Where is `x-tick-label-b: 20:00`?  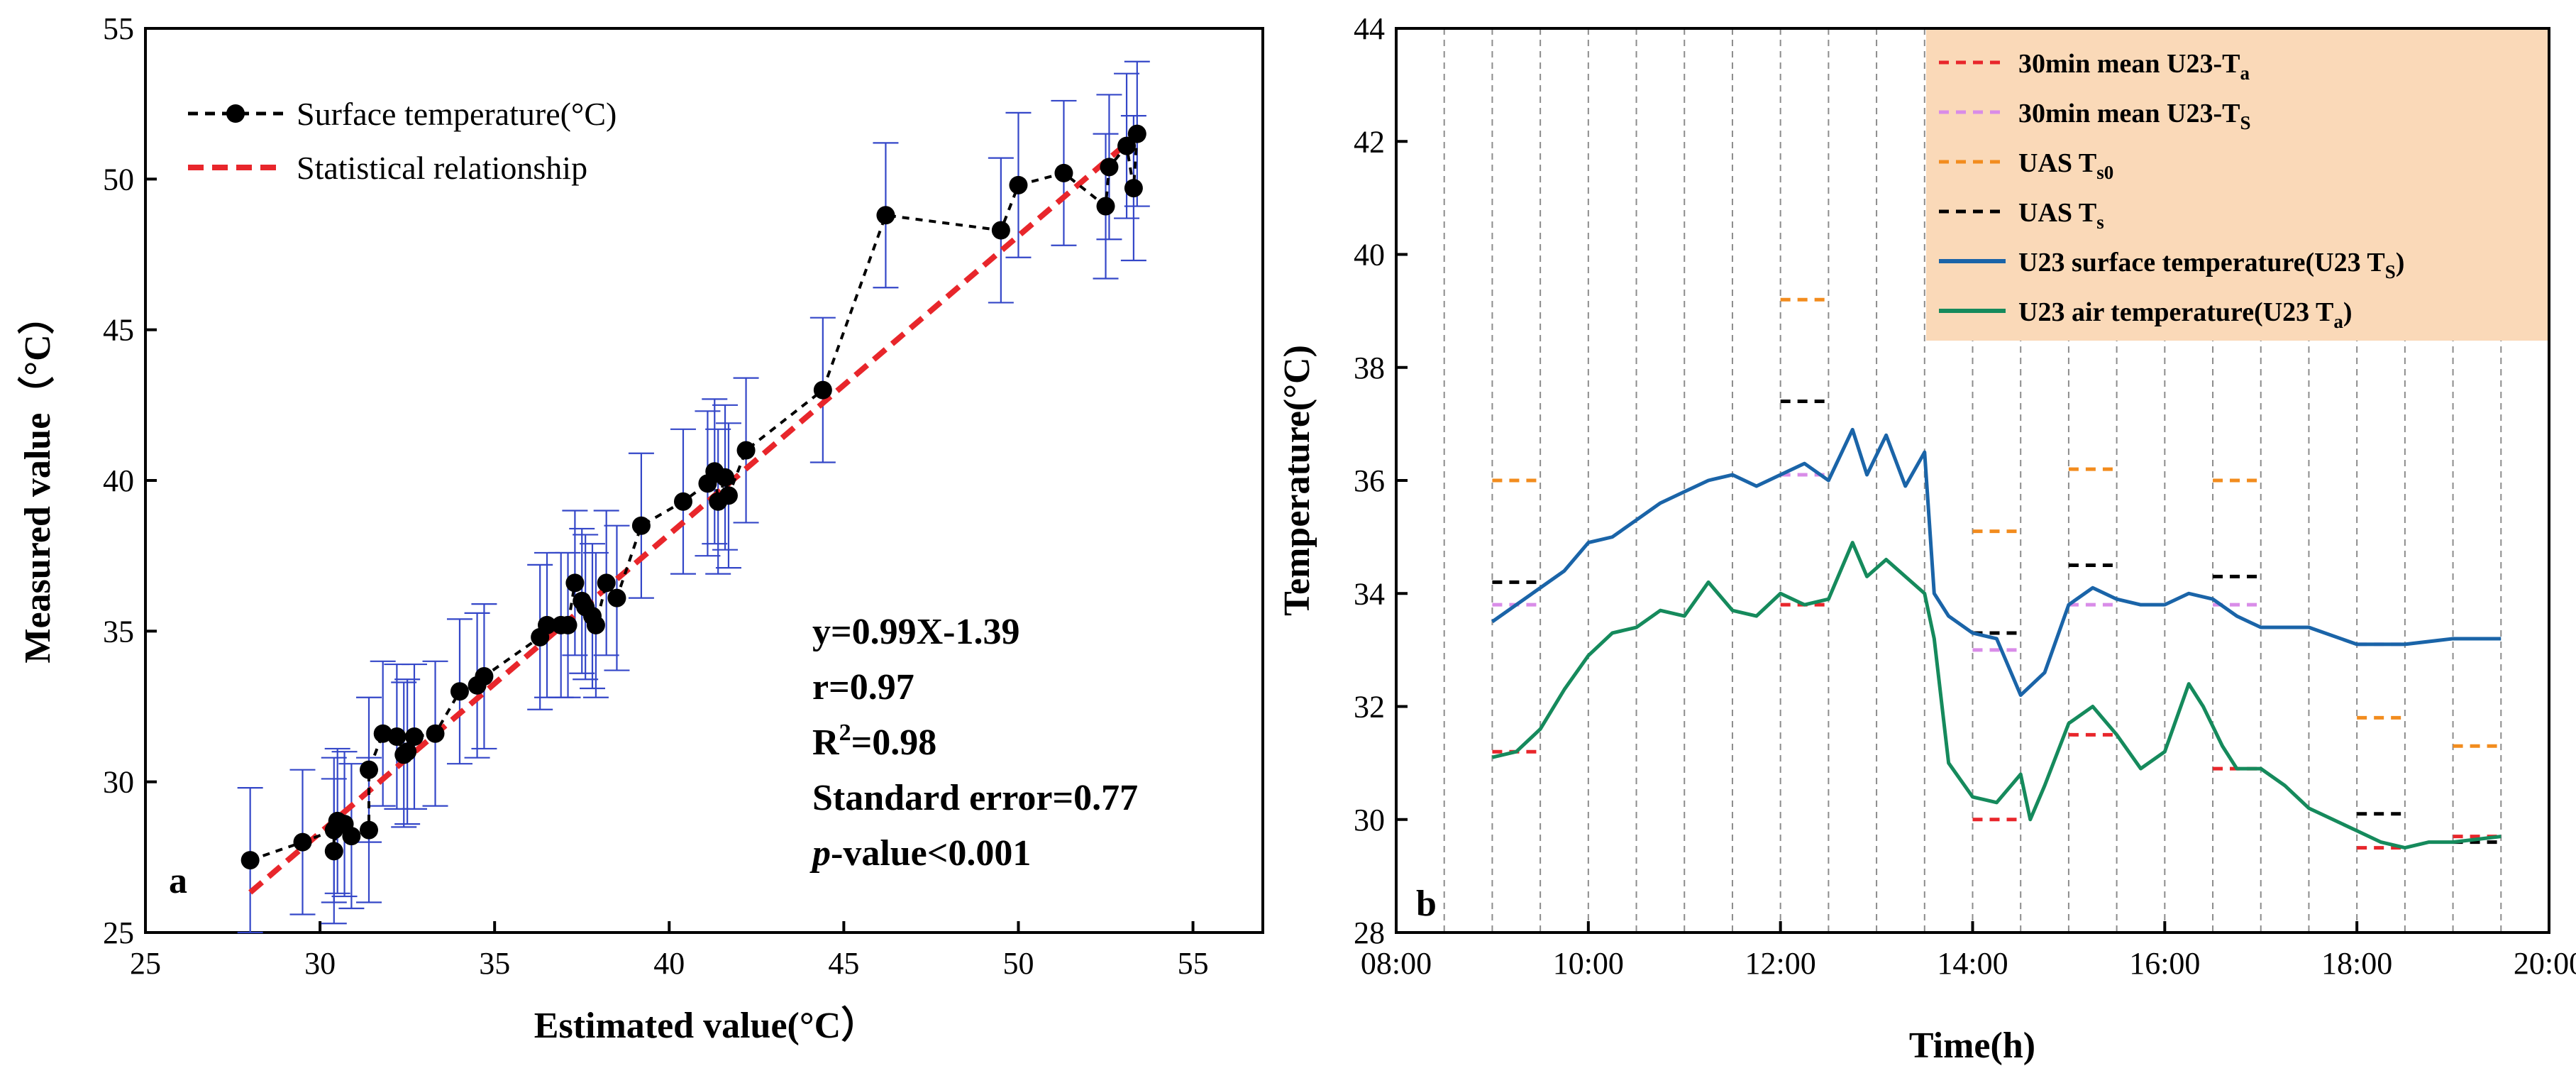 x-tick-label-b: 20:00 is located at coordinates (2545, 964).